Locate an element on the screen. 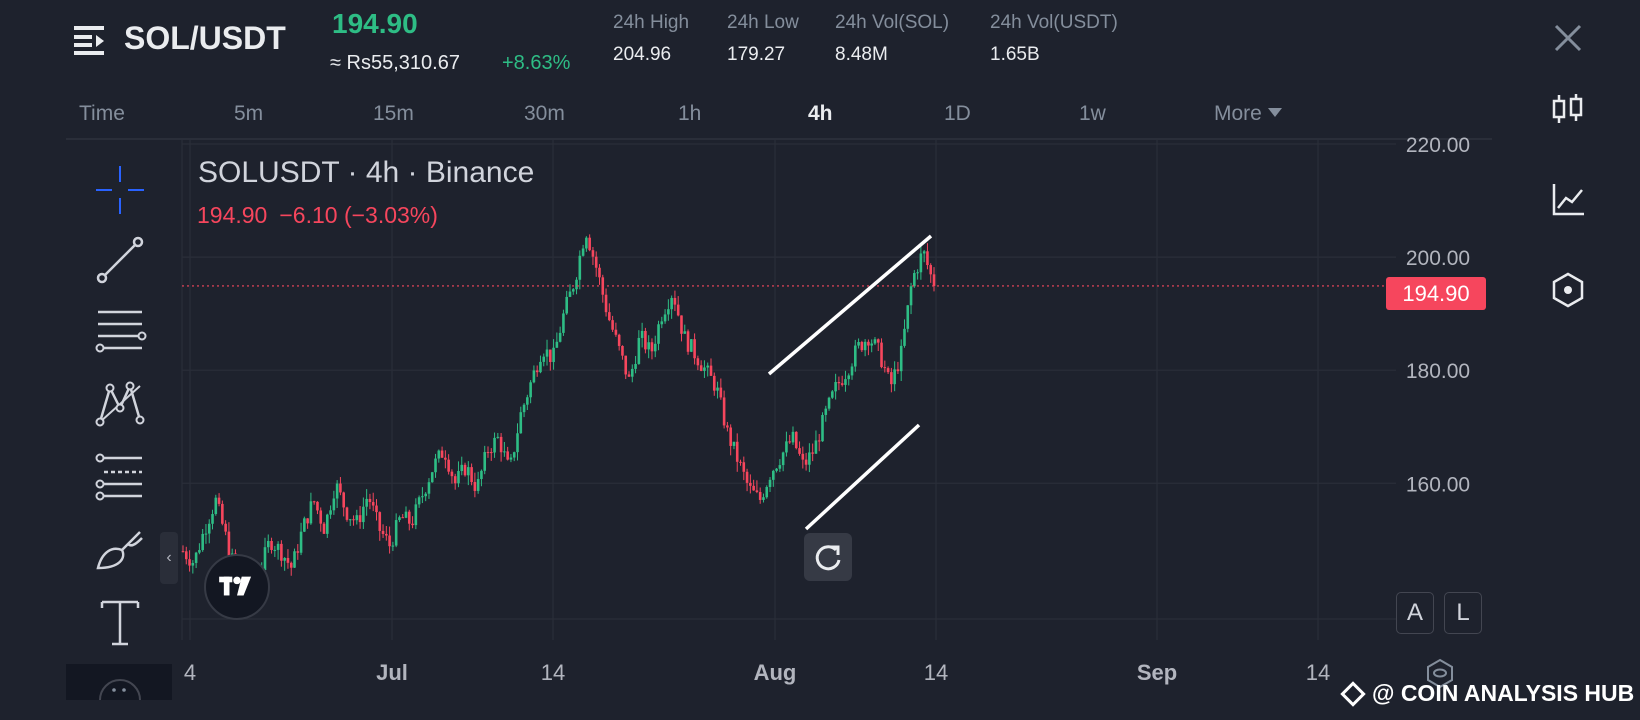 This screenshot has height=720, width=1640. stat-label: 24h High is located at coordinates (651, 22).